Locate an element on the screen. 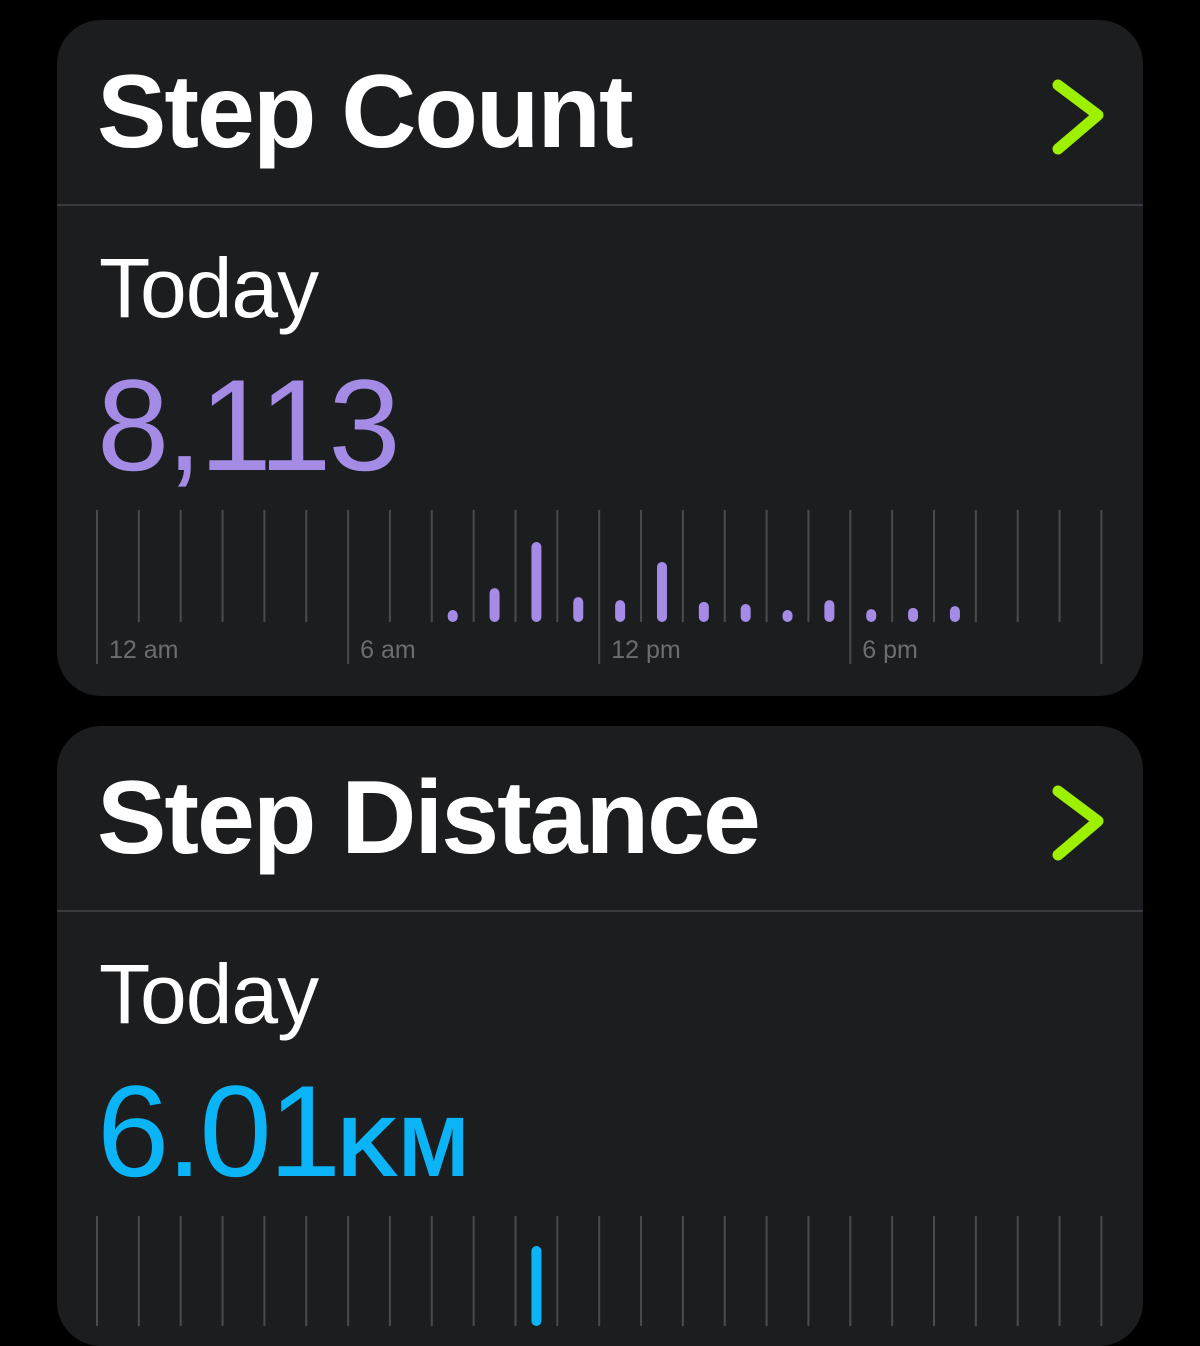 The width and height of the screenshot is (1200, 1346). x-tick-label: 12 pm is located at coordinates (645, 650).